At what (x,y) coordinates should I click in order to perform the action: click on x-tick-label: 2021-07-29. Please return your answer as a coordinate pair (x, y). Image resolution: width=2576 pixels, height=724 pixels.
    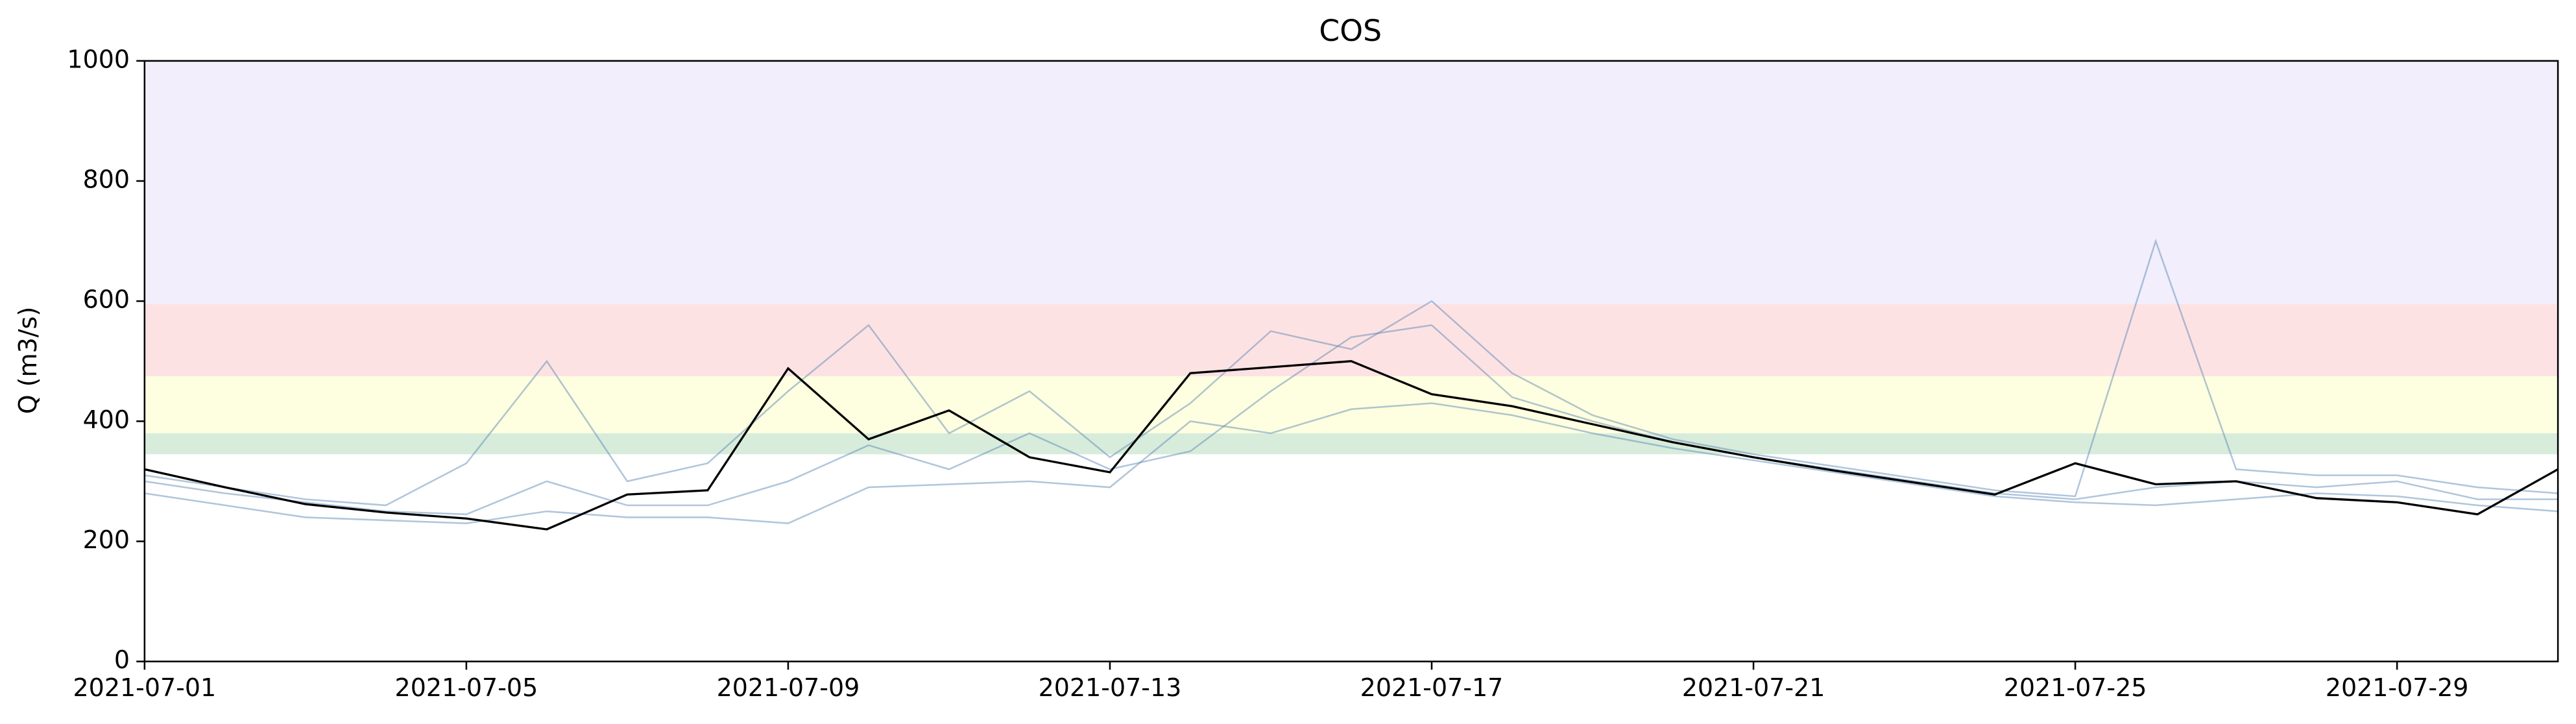
    Looking at the image, I should click on (2397, 687).